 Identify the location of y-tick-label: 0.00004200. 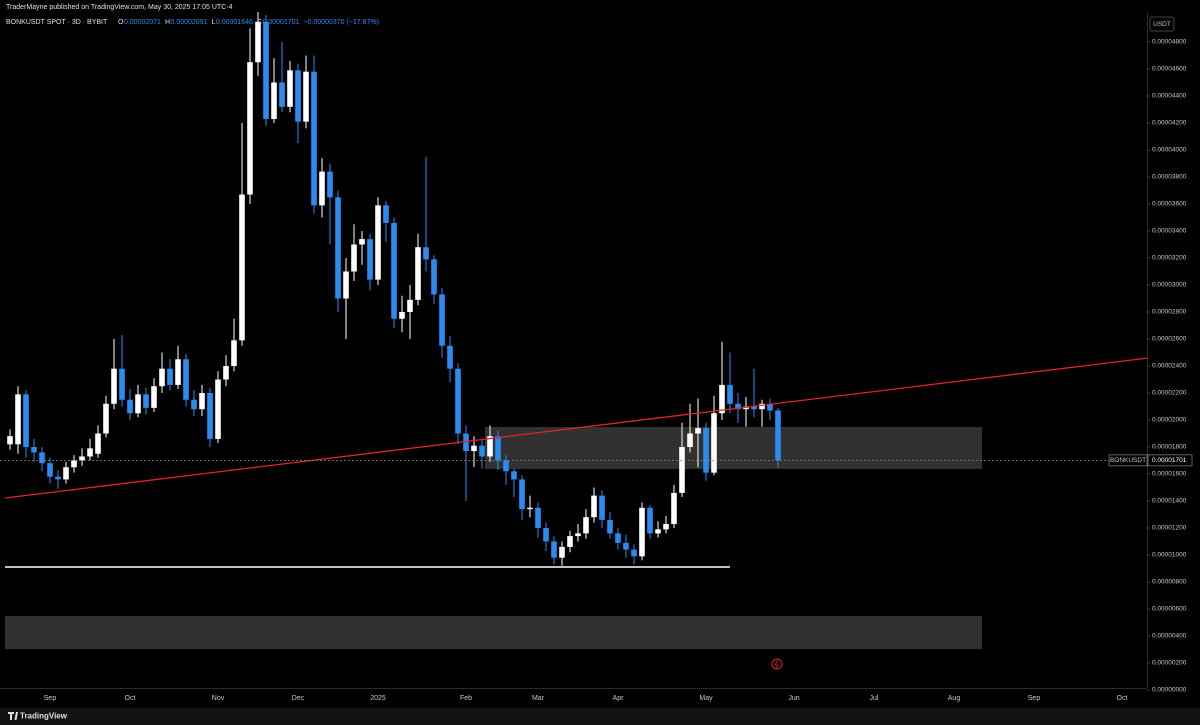
(1169, 123).